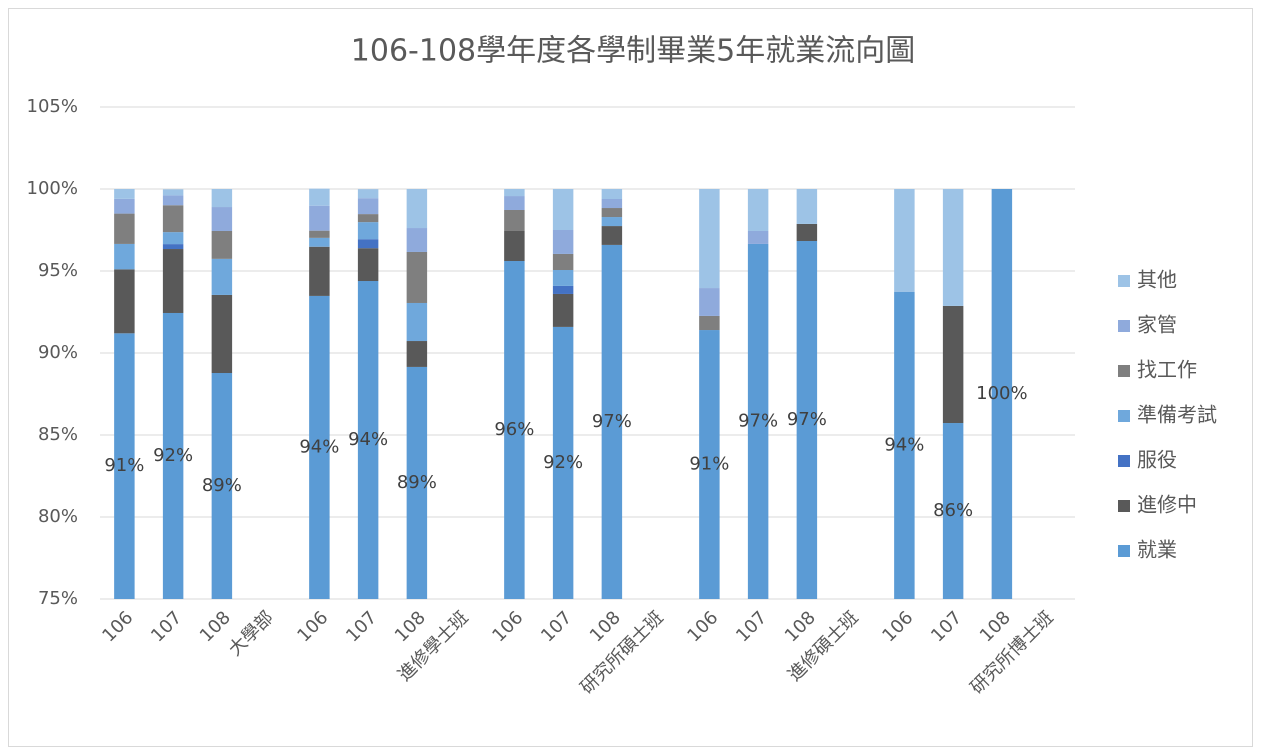 The height and width of the screenshot is (754, 1261). What do you see at coordinates (52, 106) in the screenshot?
I see `y-tick-label: 105%` at bounding box center [52, 106].